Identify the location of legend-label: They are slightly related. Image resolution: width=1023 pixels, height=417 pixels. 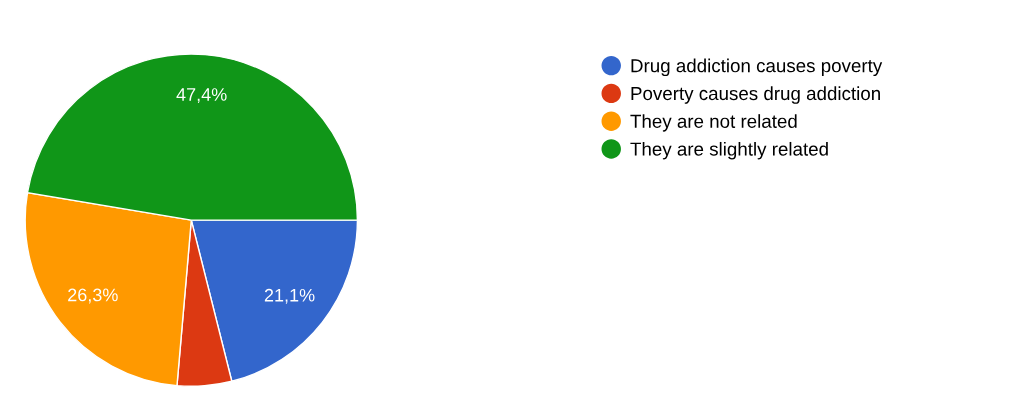
(729, 150).